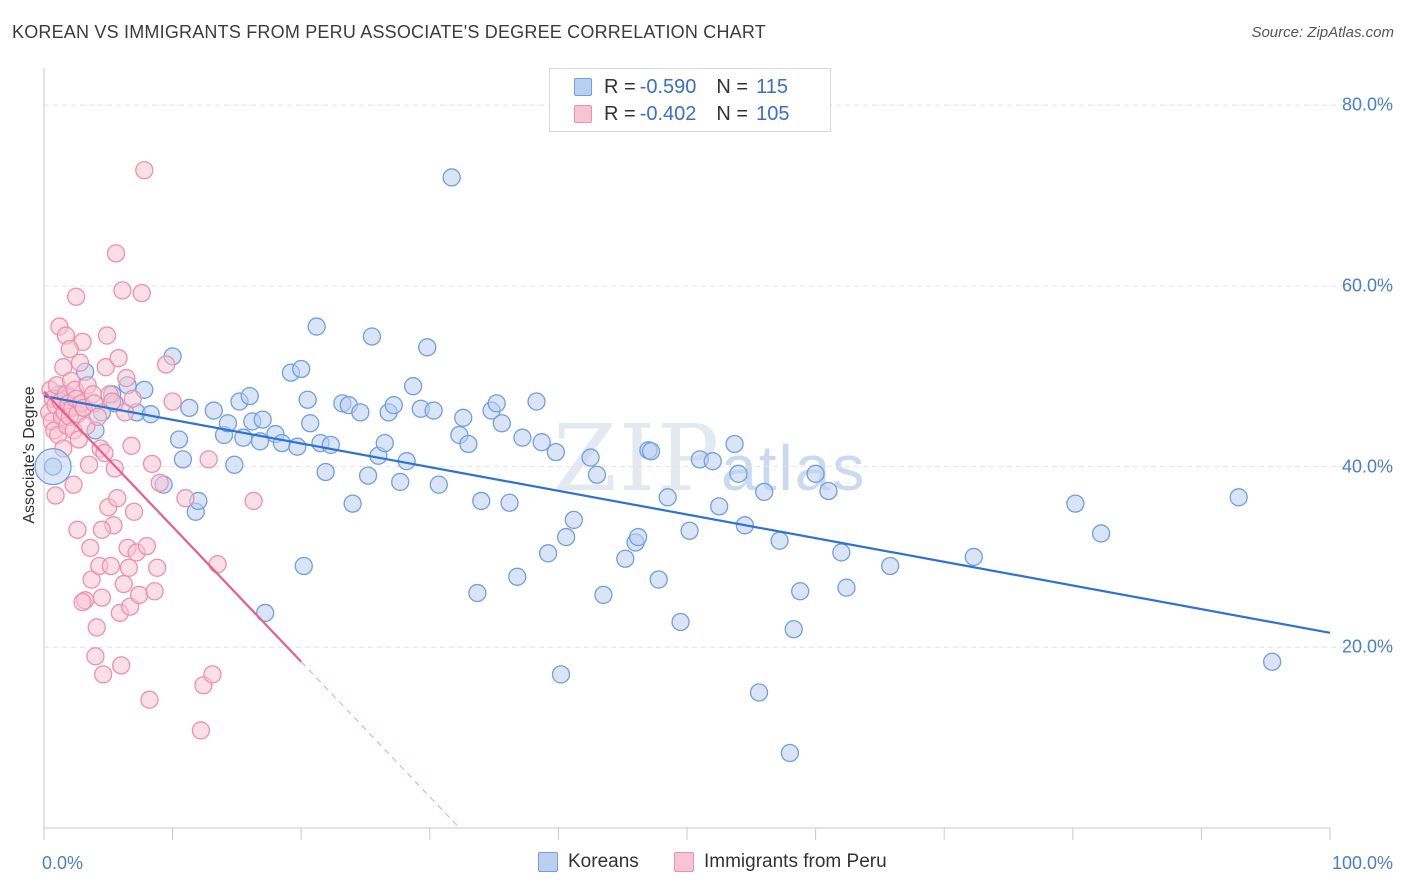 The height and width of the screenshot is (892, 1406). Describe the element at coordinates (773, 113) in the screenshot. I see `legend-n-value: 105` at that location.